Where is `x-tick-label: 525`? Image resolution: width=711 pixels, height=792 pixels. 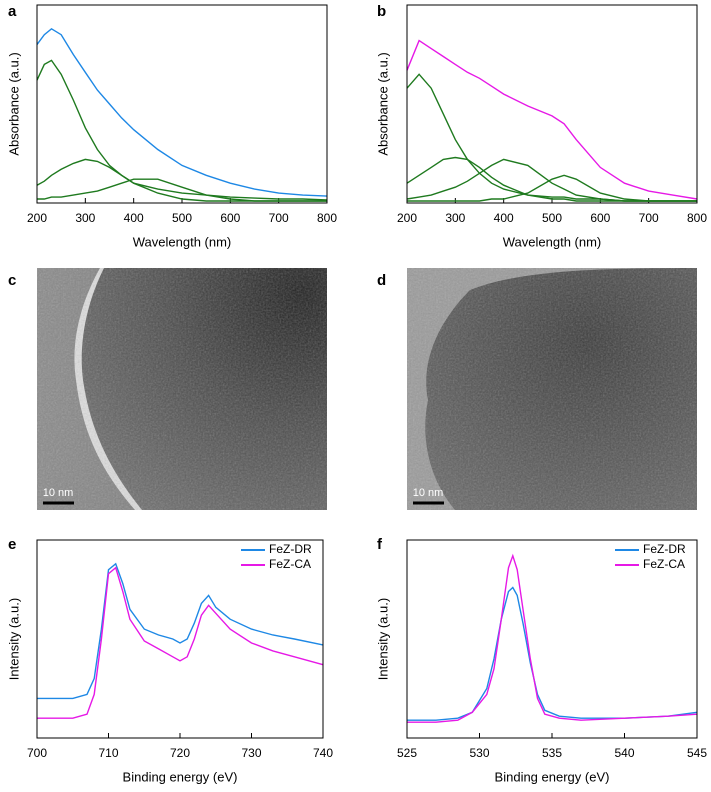
x-tick-label: 525 is located at coordinates (407, 753).